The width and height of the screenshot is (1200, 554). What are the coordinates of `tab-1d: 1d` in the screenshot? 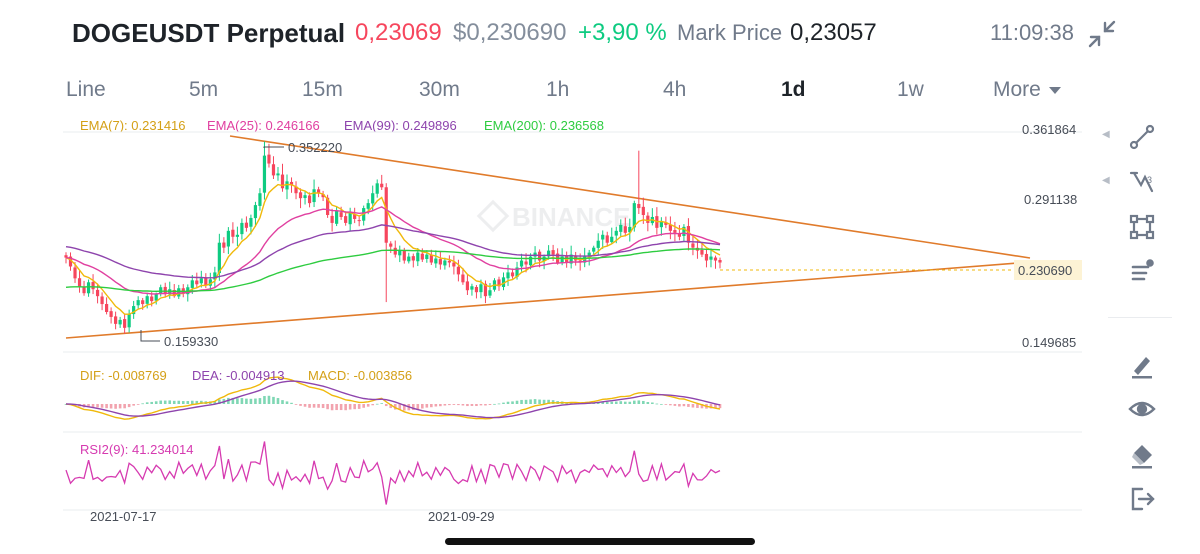 It's located at (793, 89).